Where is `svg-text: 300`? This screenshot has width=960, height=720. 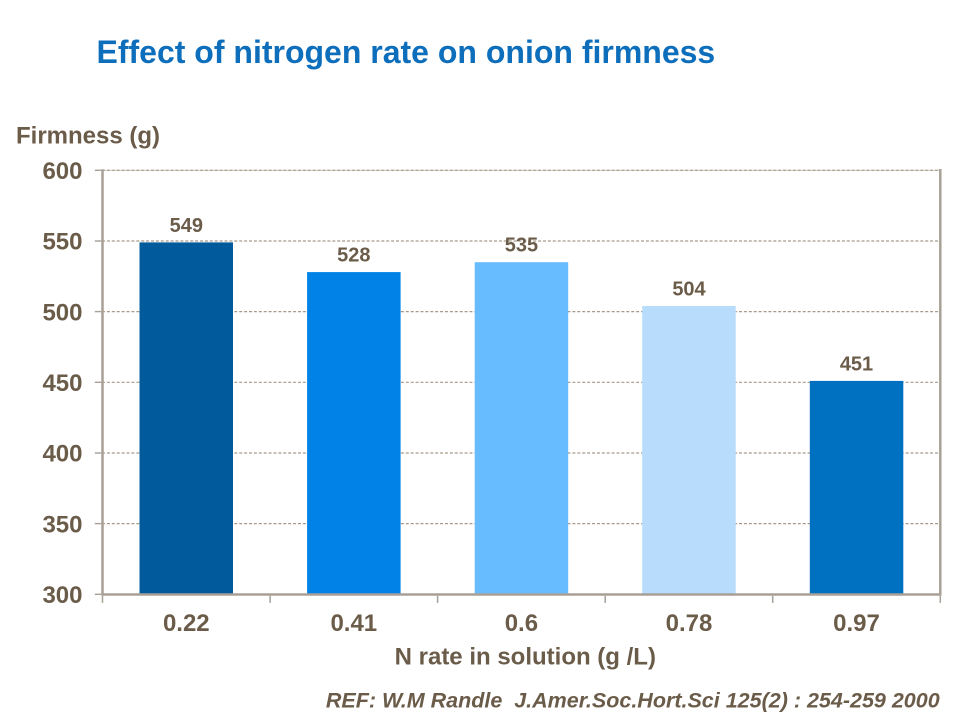
svg-text: 300 is located at coordinates (62, 595).